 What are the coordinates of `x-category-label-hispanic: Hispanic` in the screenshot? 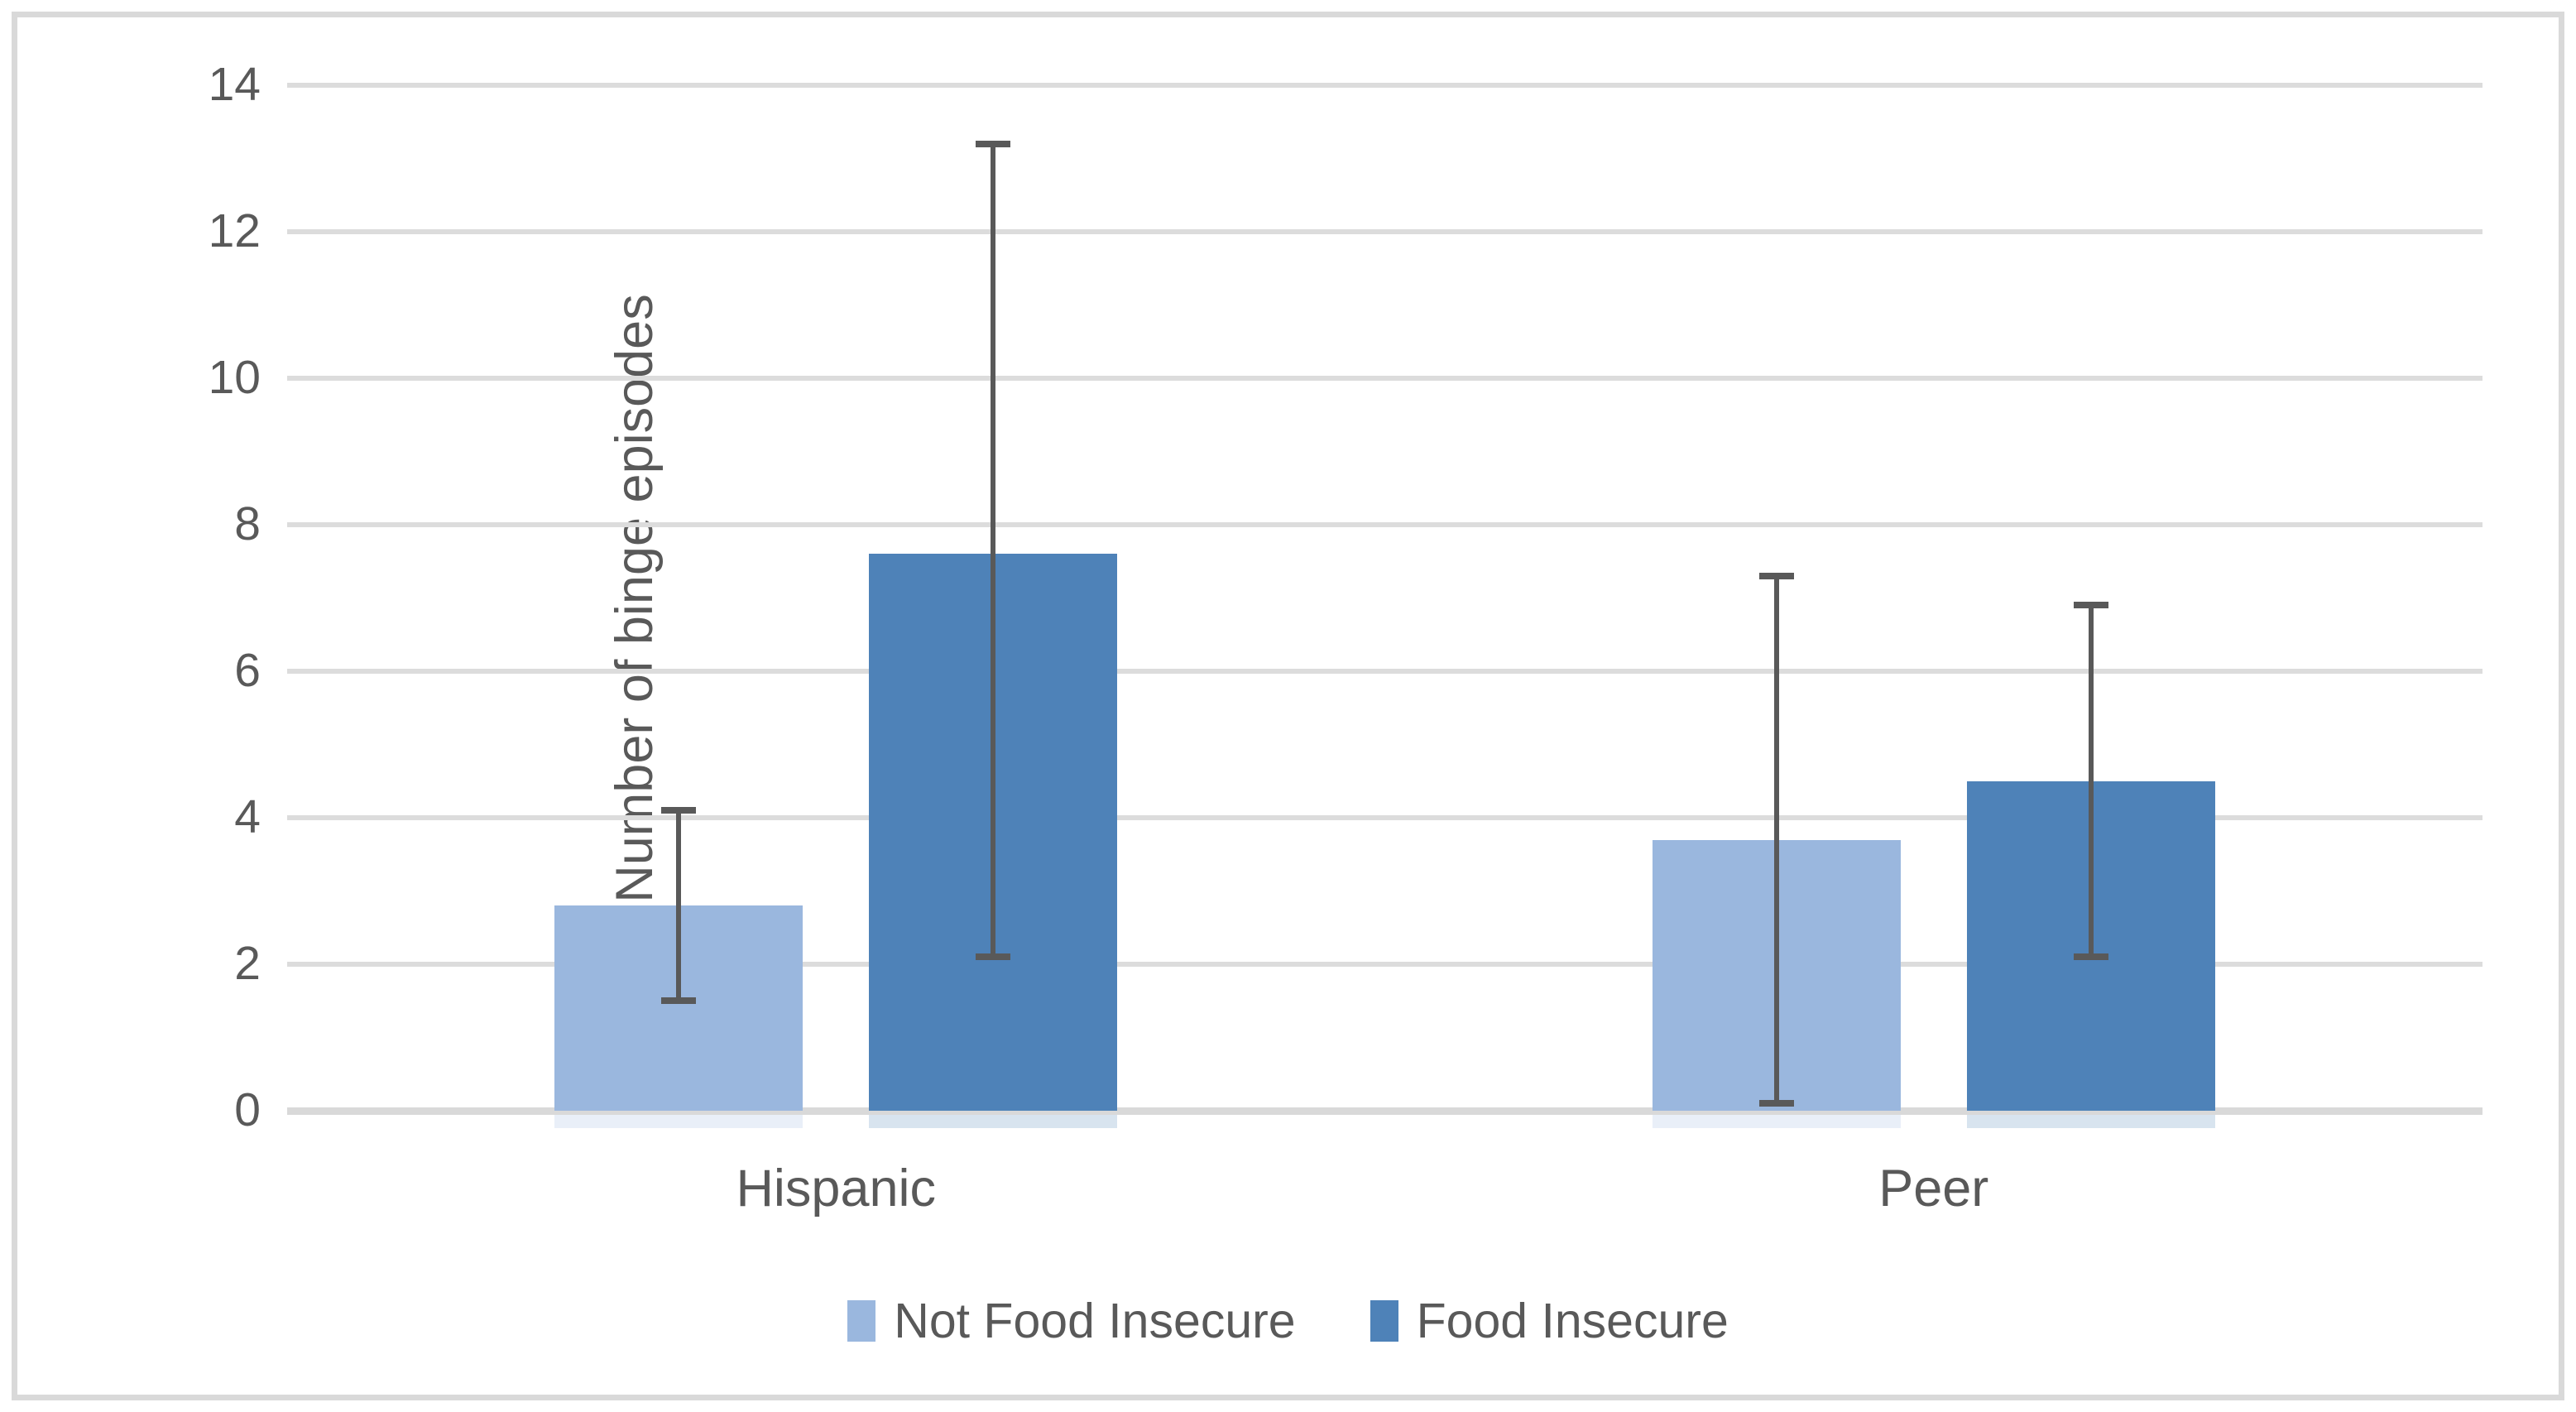 It's located at (837, 1188).